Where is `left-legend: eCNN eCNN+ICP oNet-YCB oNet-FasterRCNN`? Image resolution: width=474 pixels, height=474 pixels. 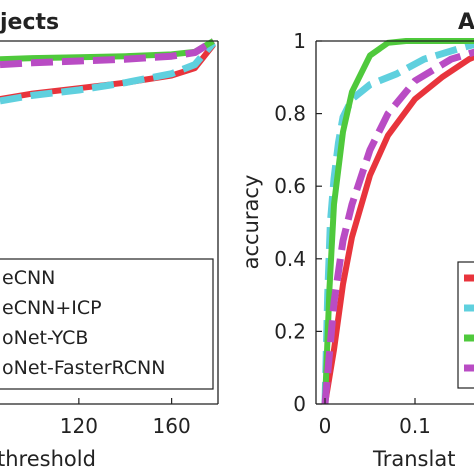 left-legend: eCNN eCNN+ICP oNet-YCB oNet-FasterRCNN is located at coordinates (107, 324).